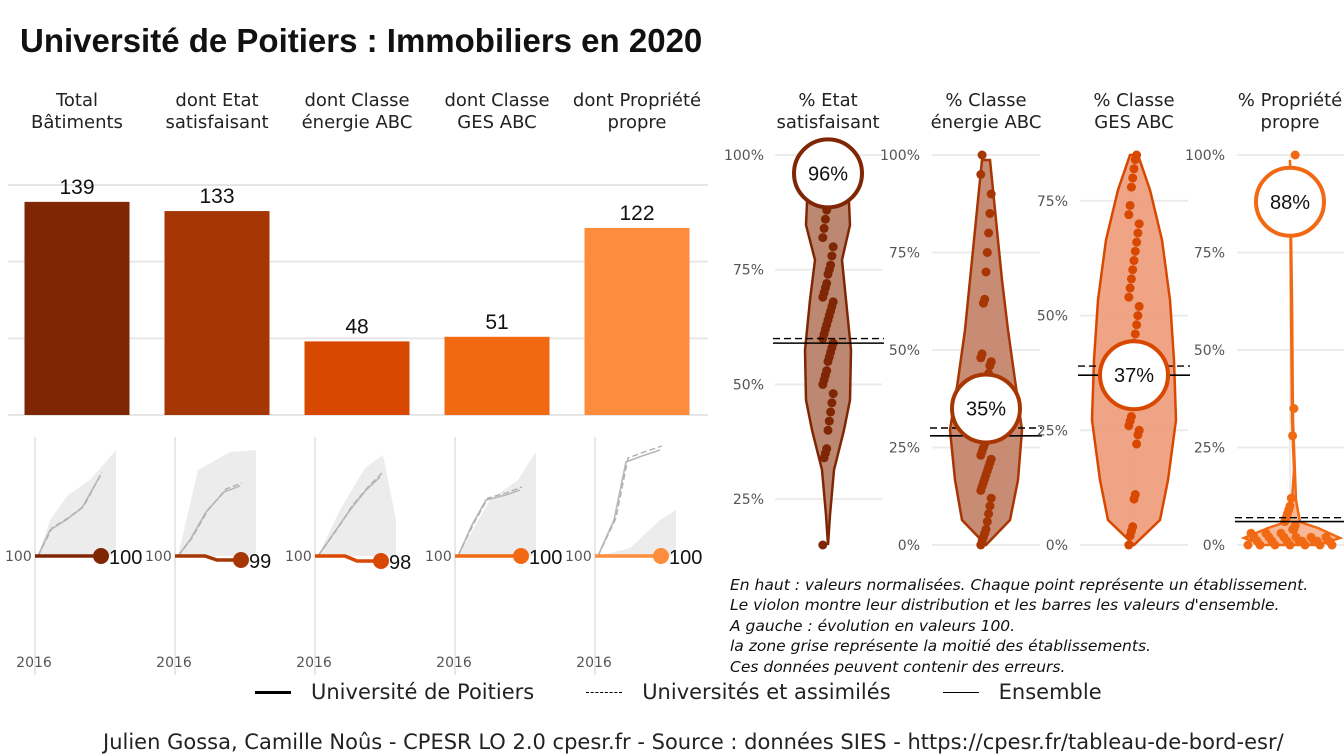  What do you see at coordinates (76, 100) in the screenshot?
I see `bar-category-label: Total` at bounding box center [76, 100].